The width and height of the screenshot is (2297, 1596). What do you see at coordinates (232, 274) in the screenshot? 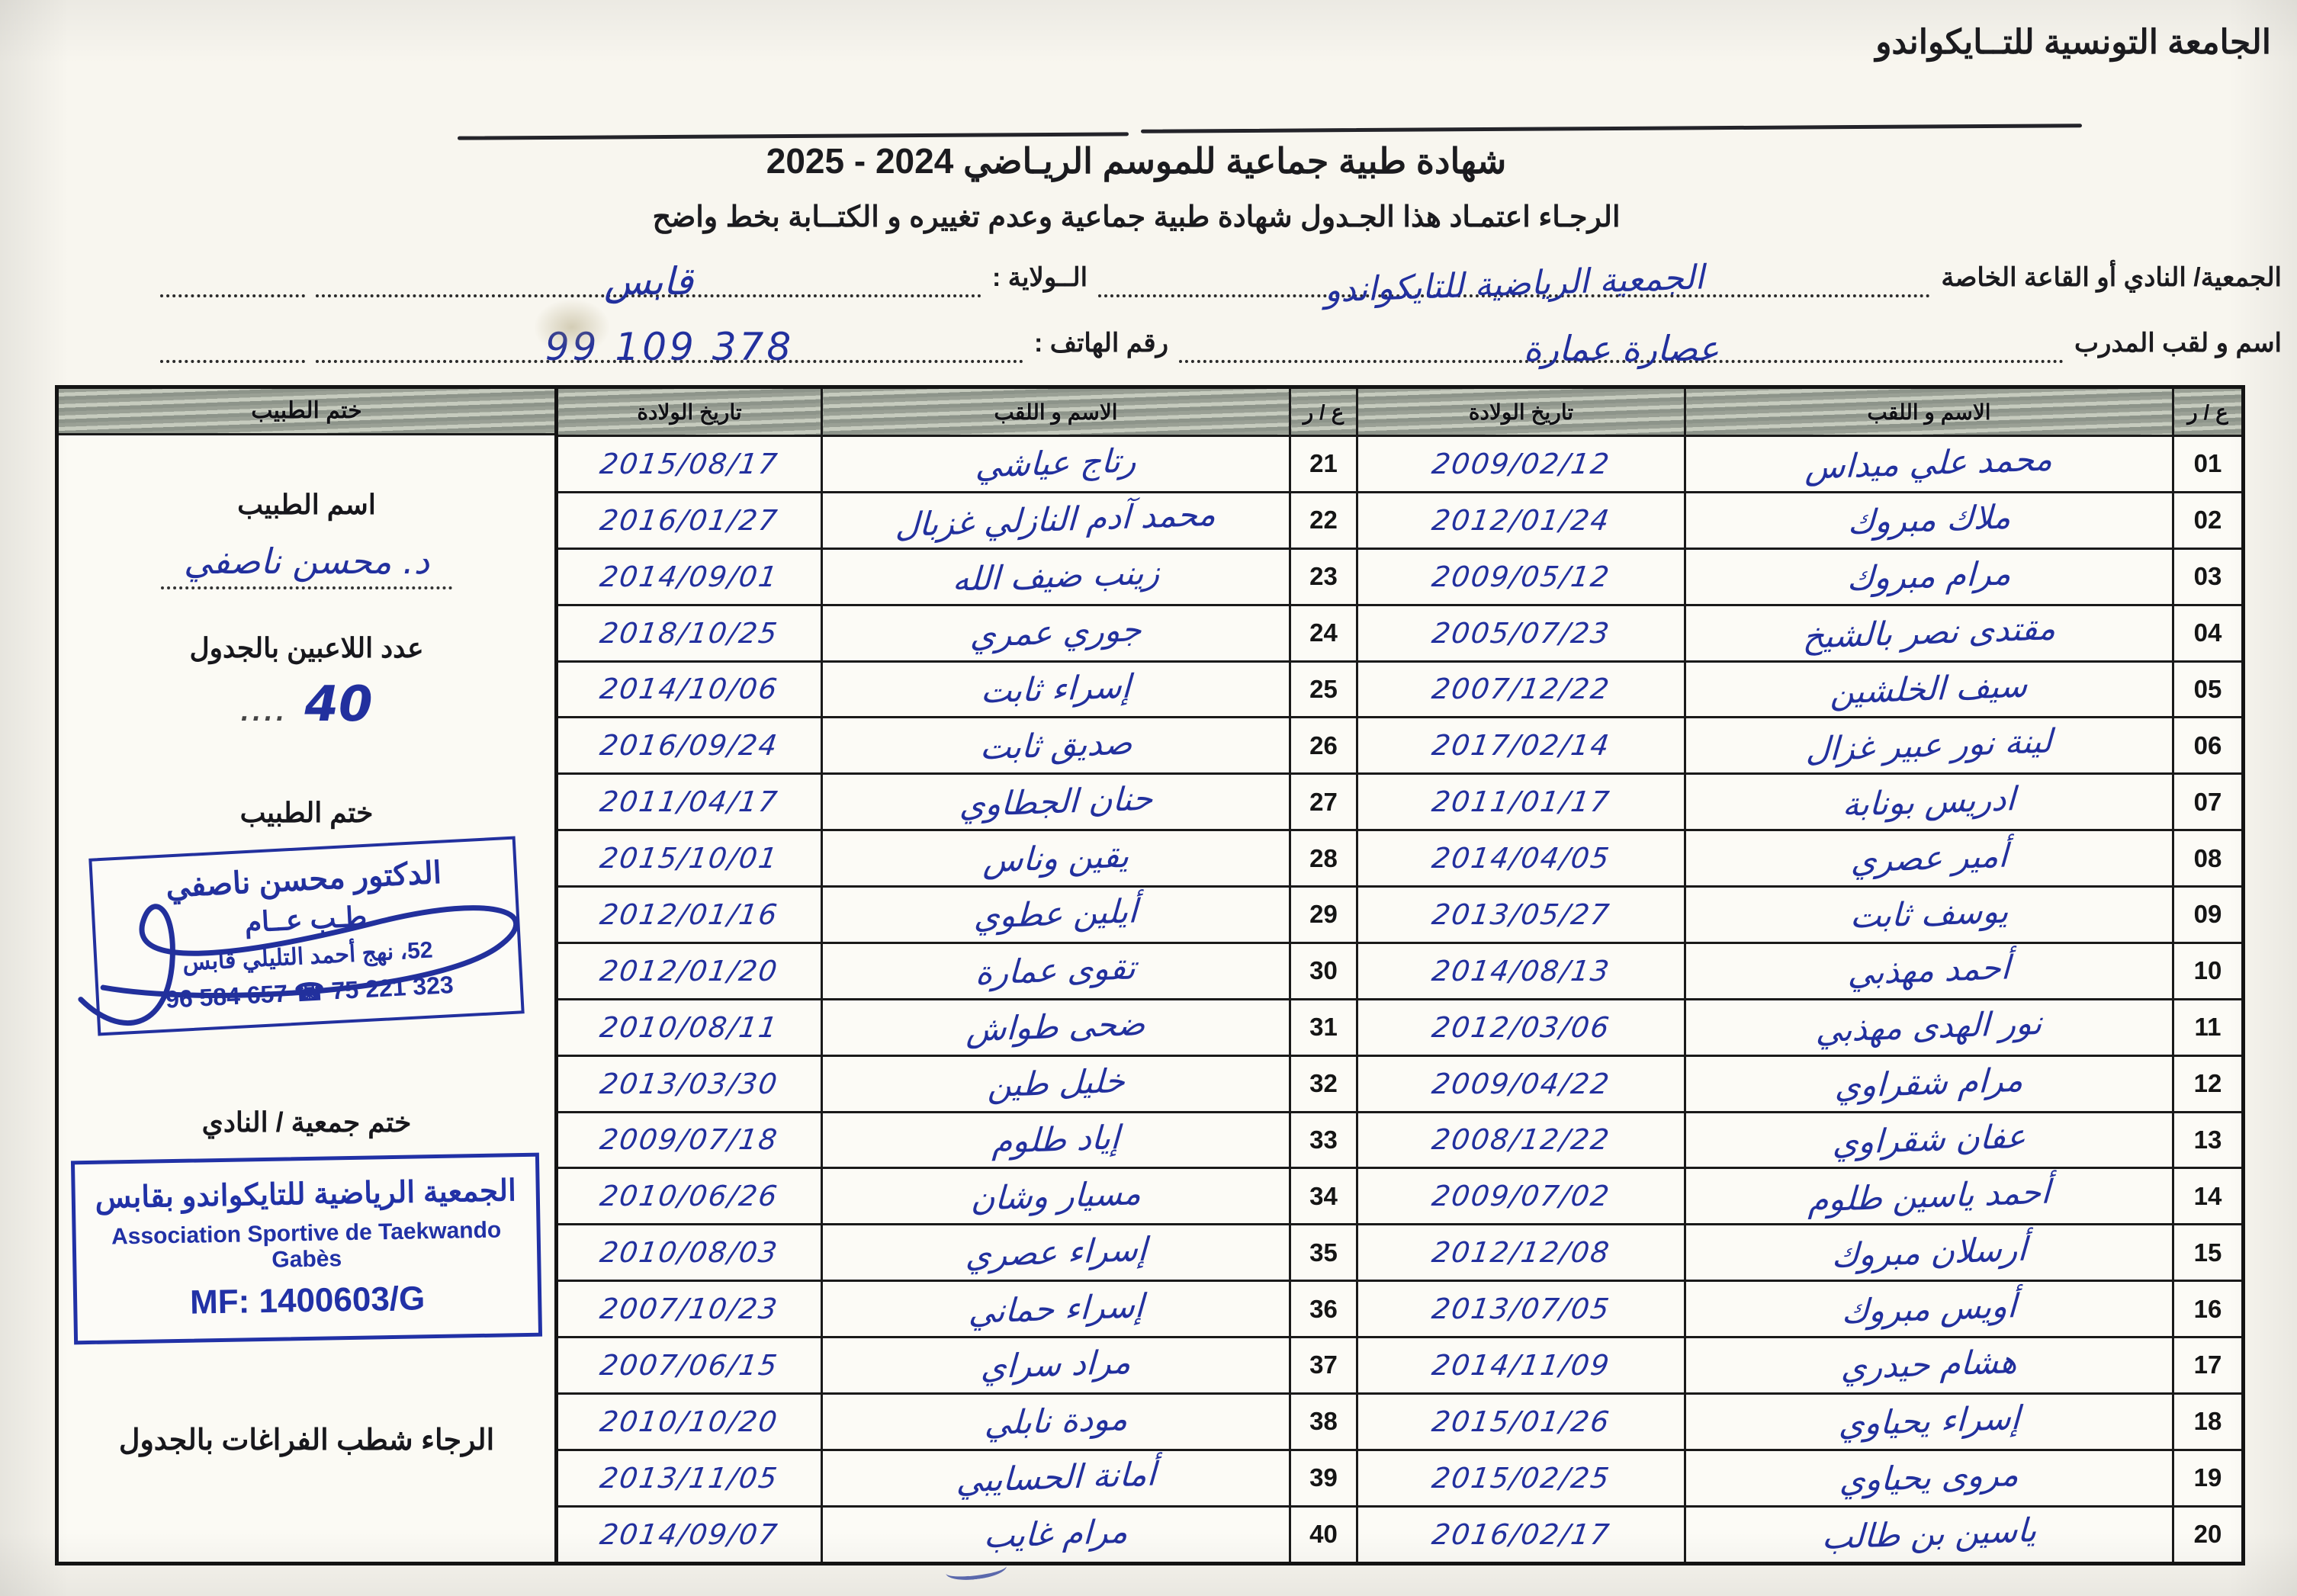
I see `dotted-leader` at bounding box center [232, 274].